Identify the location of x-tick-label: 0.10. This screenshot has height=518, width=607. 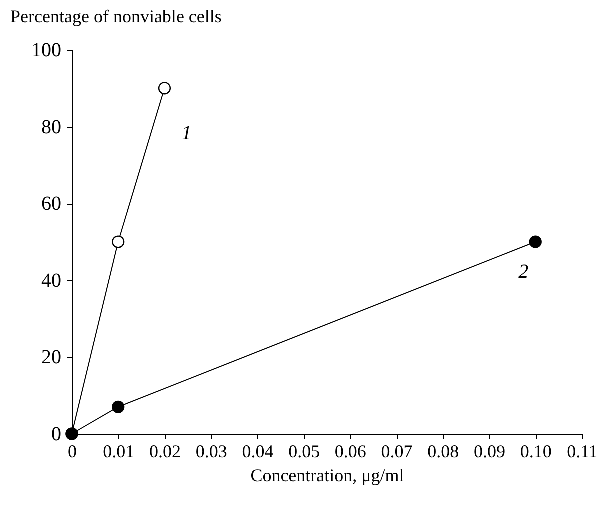
(536, 452).